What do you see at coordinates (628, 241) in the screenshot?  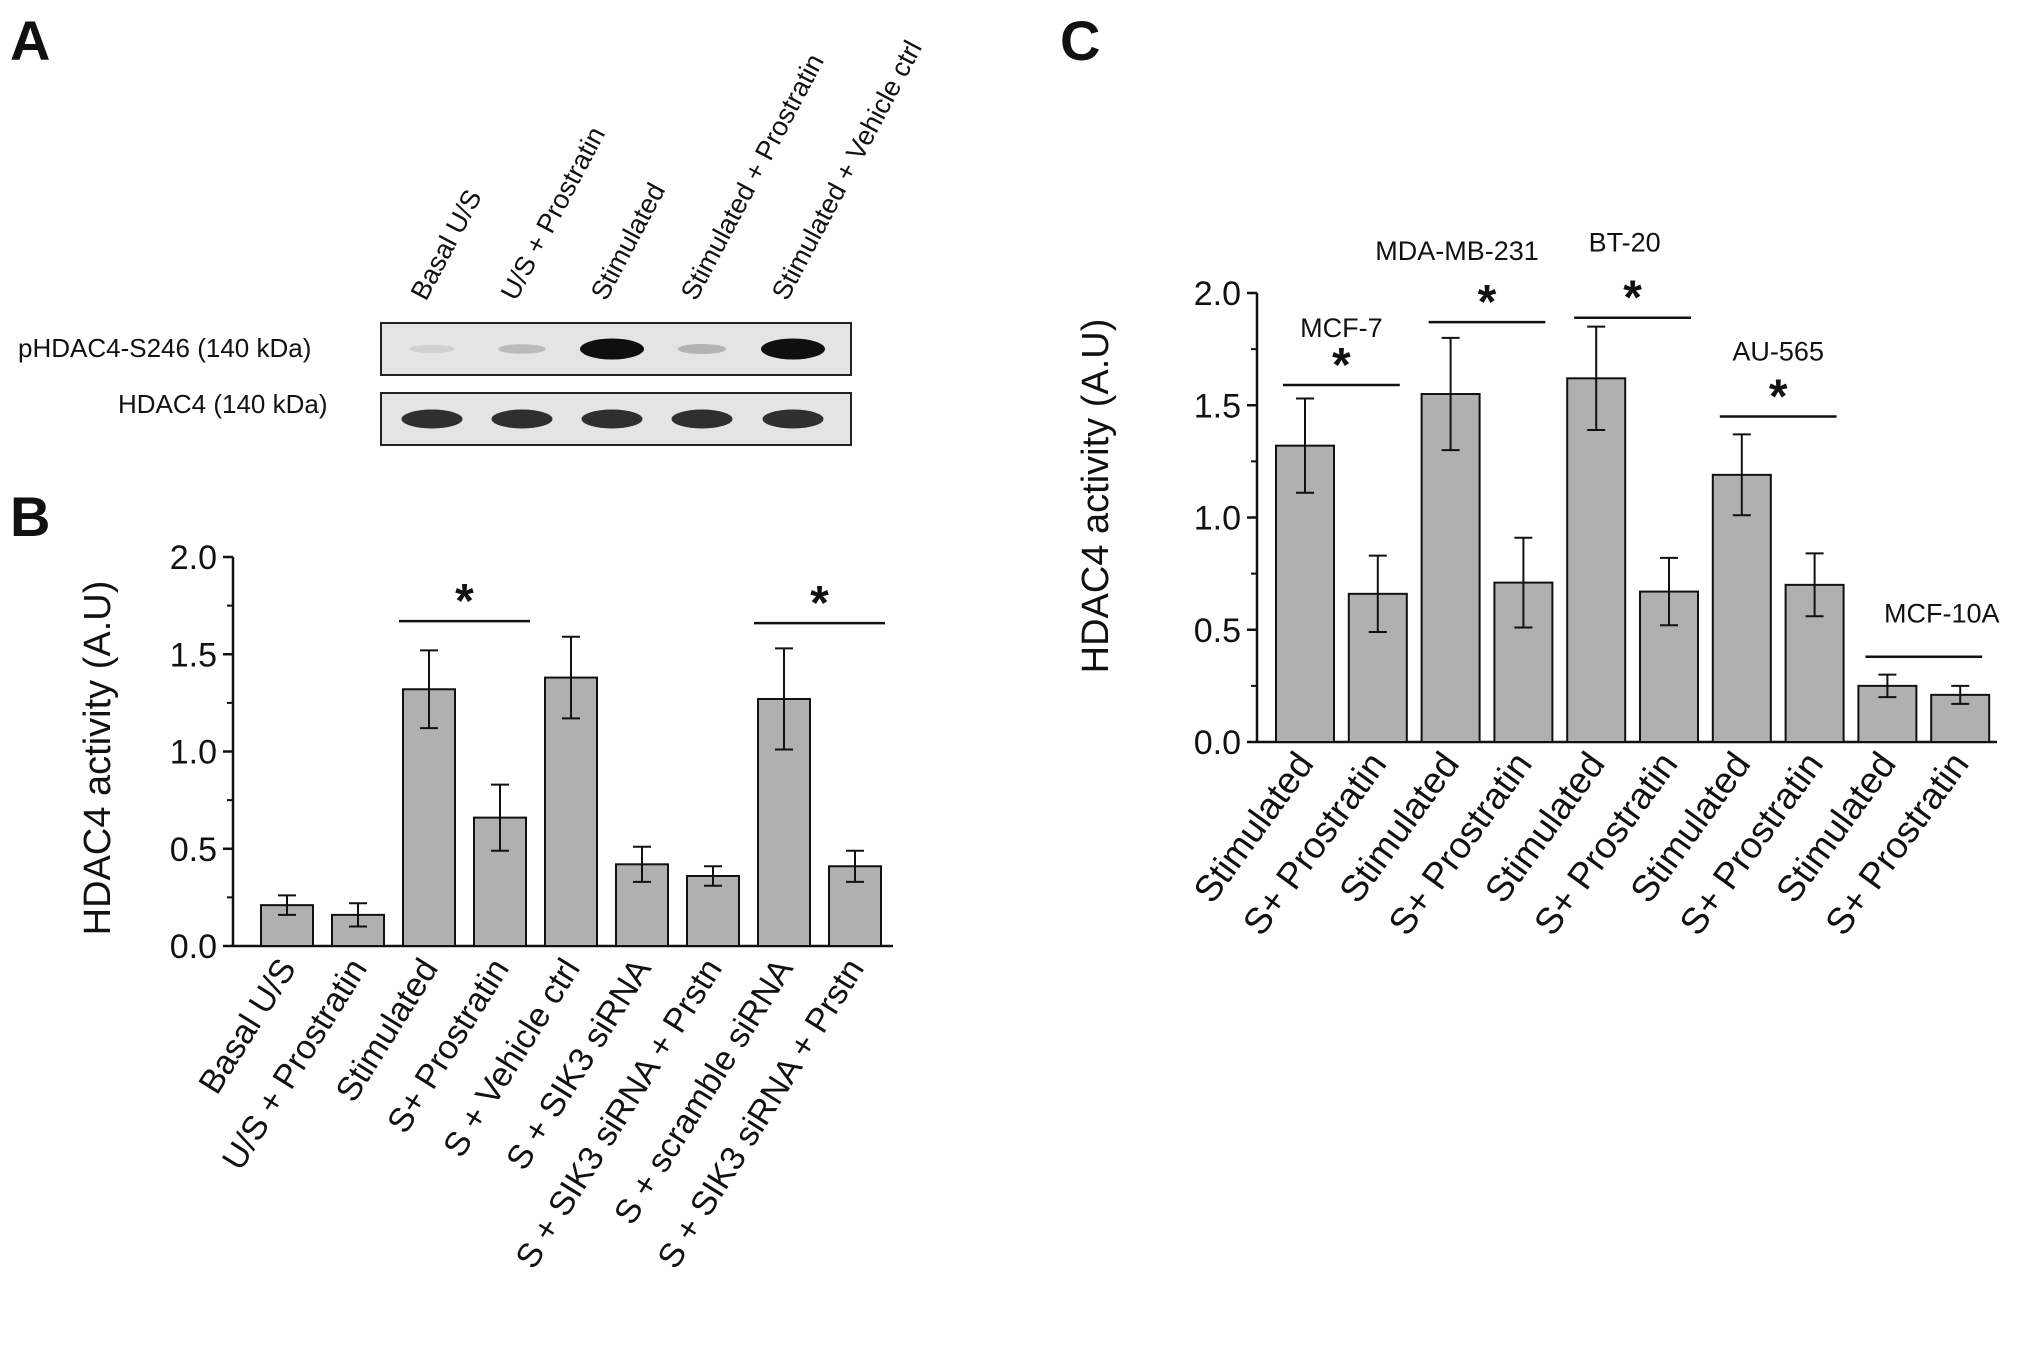 I see `lane-label: Stimulated` at bounding box center [628, 241].